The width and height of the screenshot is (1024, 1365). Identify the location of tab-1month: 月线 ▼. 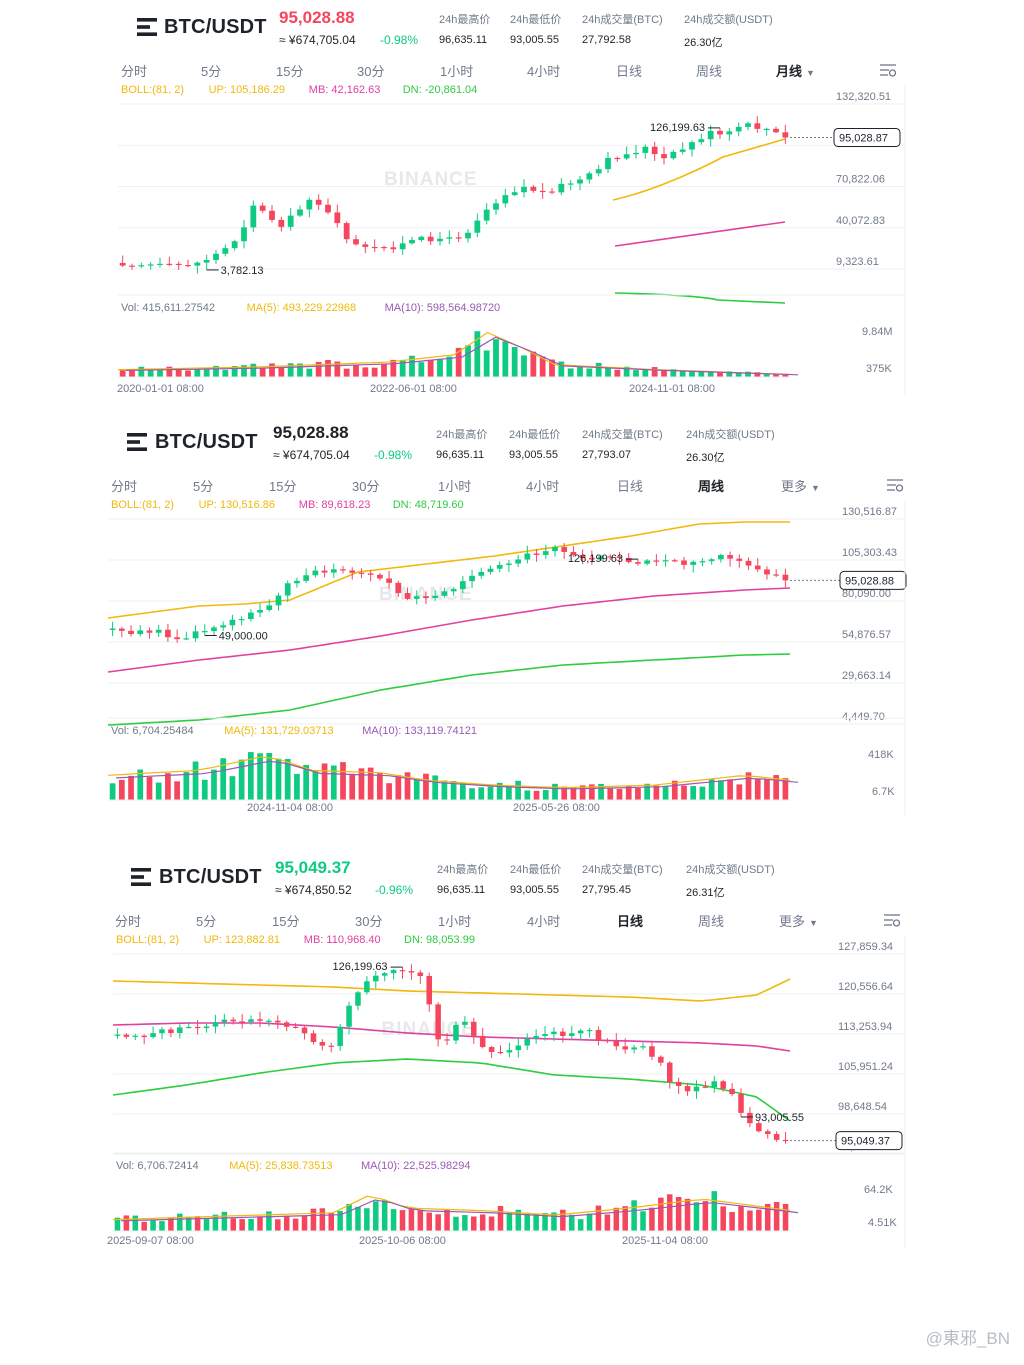
(795, 71).